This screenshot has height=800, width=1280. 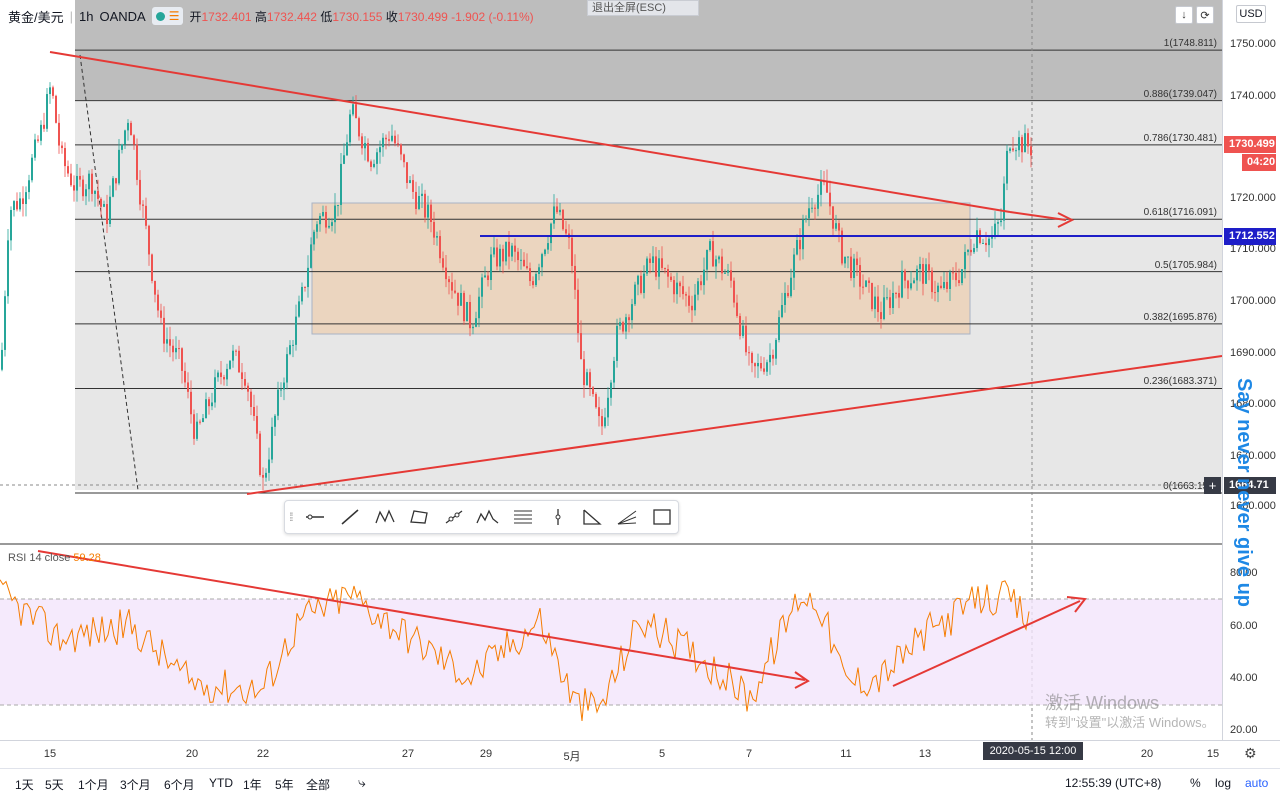 I want to click on range-1y-button: 1年, so click(x=252, y=785).